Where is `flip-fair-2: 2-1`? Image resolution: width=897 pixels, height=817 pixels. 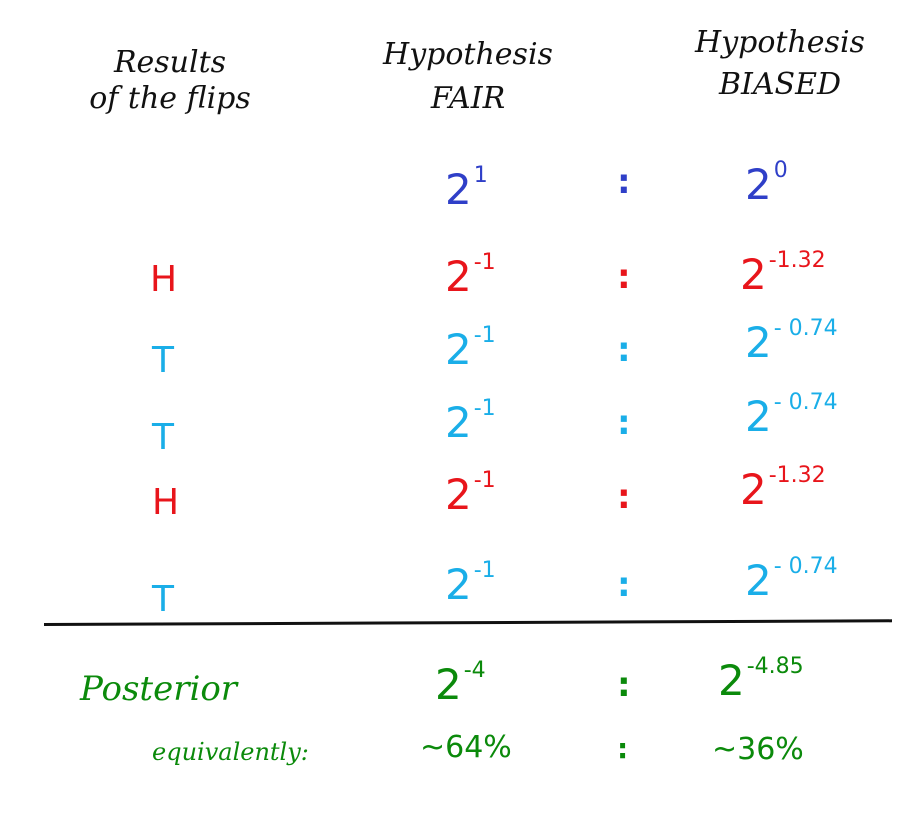
flip-fair-2: 2-1 is located at coordinates (470, 348).